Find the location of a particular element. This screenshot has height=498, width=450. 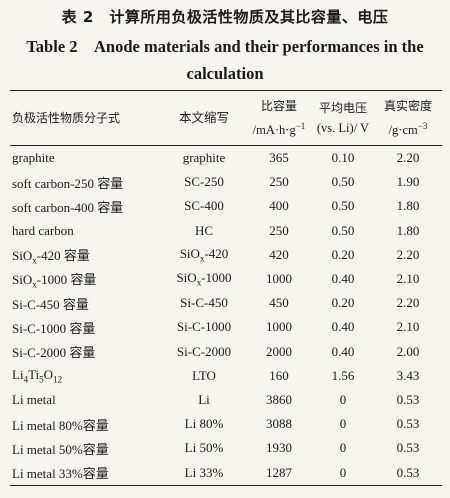

cell-abbr: Si-C-450 is located at coordinates (204, 303).